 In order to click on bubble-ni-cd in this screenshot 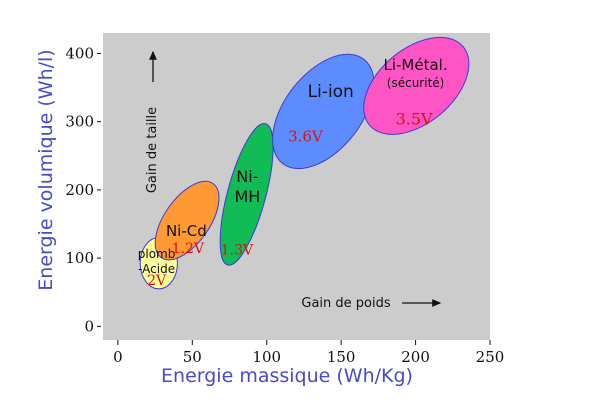, I will do `click(187, 220)`.